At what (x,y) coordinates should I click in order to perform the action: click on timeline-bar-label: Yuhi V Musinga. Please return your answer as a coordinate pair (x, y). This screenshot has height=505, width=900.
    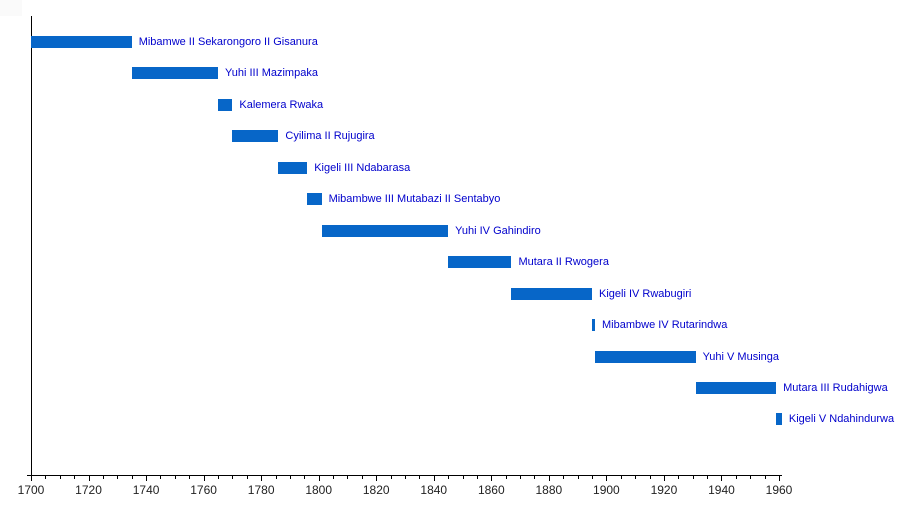
    Looking at the image, I should click on (741, 356).